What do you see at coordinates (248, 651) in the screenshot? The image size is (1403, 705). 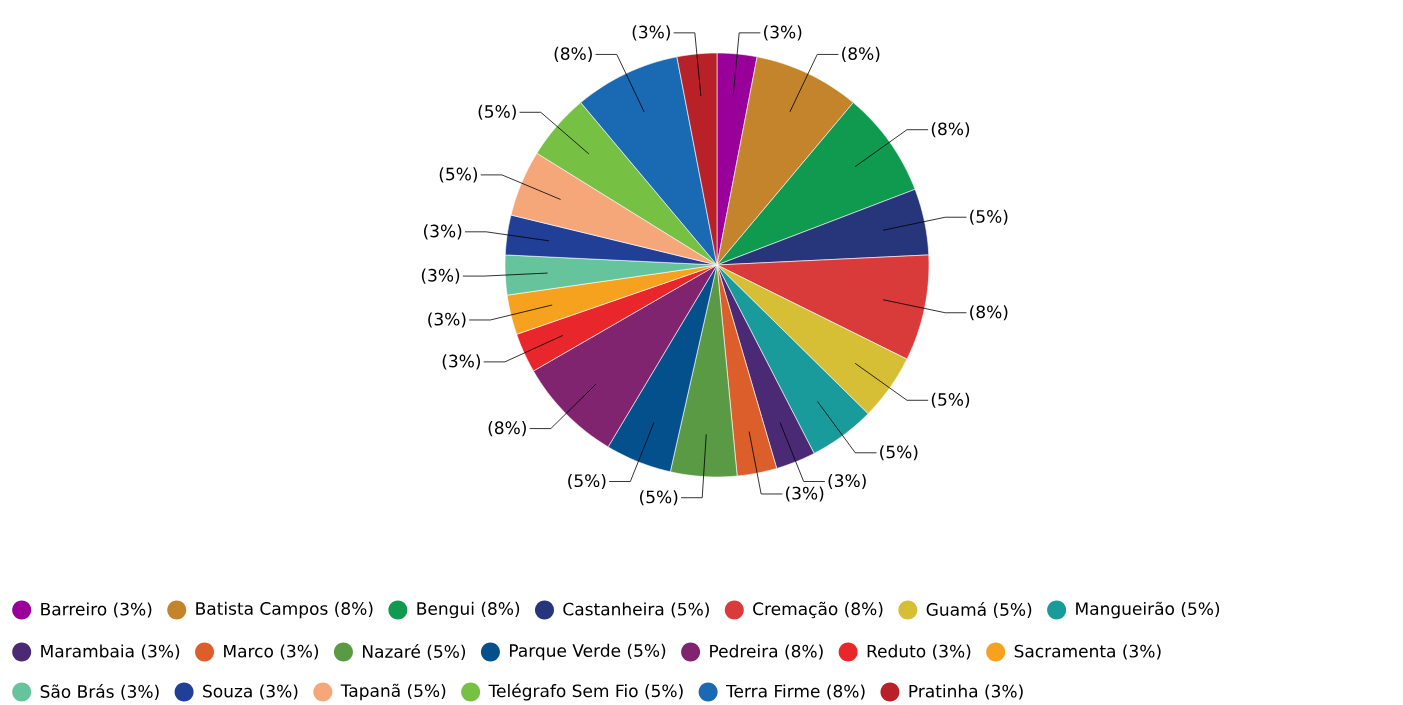 I see `legend-label: Marco` at bounding box center [248, 651].